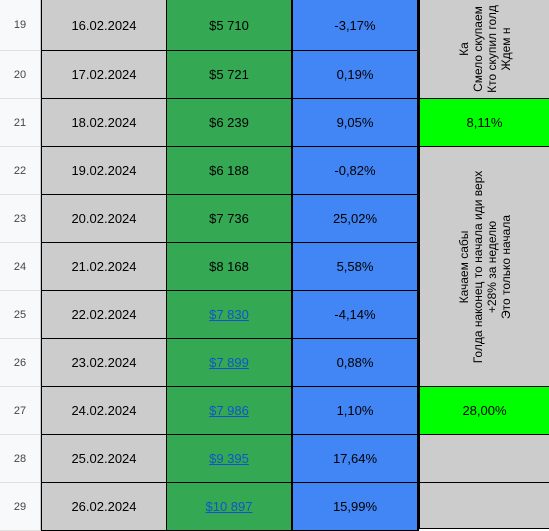 This screenshot has height=531, width=549. I want to click on percent-change-cell: 5,58%, so click(356, 267).